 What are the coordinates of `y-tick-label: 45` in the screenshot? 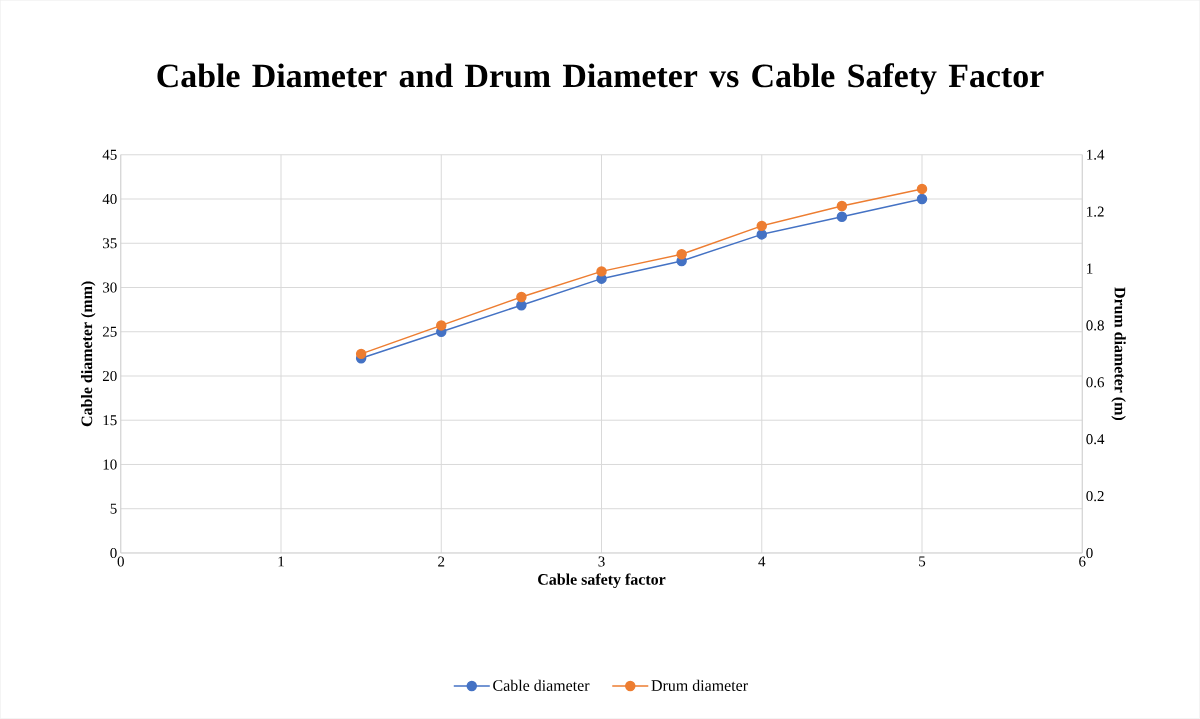 It's located at (109, 154).